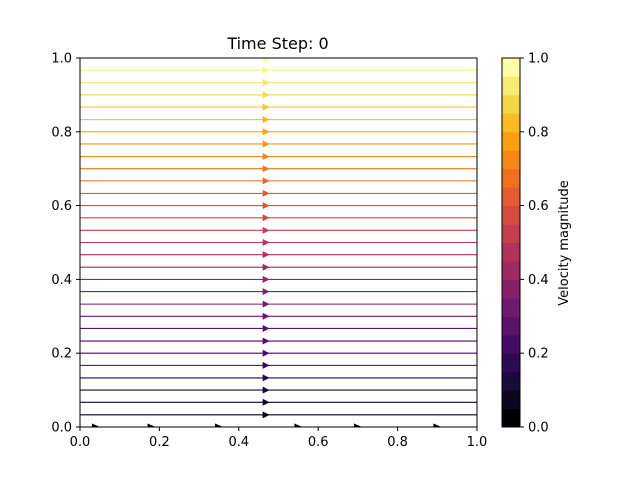 Image resolution: width=640 pixels, height=480 pixels. Describe the element at coordinates (65, 244) in the screenshot. I see `y-axis: 0.0 0.2 0.4 0.6 0.8 1.0` at that location.